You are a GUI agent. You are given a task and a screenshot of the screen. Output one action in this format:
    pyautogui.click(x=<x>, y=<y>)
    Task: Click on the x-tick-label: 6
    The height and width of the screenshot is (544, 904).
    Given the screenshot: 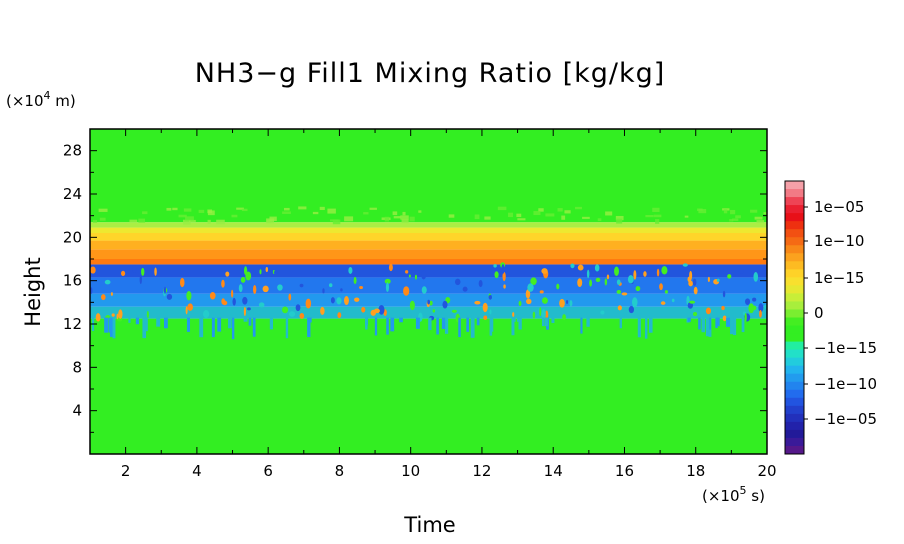 What is the action you would take?
    pyautogui.click(x=268, y=471)
    